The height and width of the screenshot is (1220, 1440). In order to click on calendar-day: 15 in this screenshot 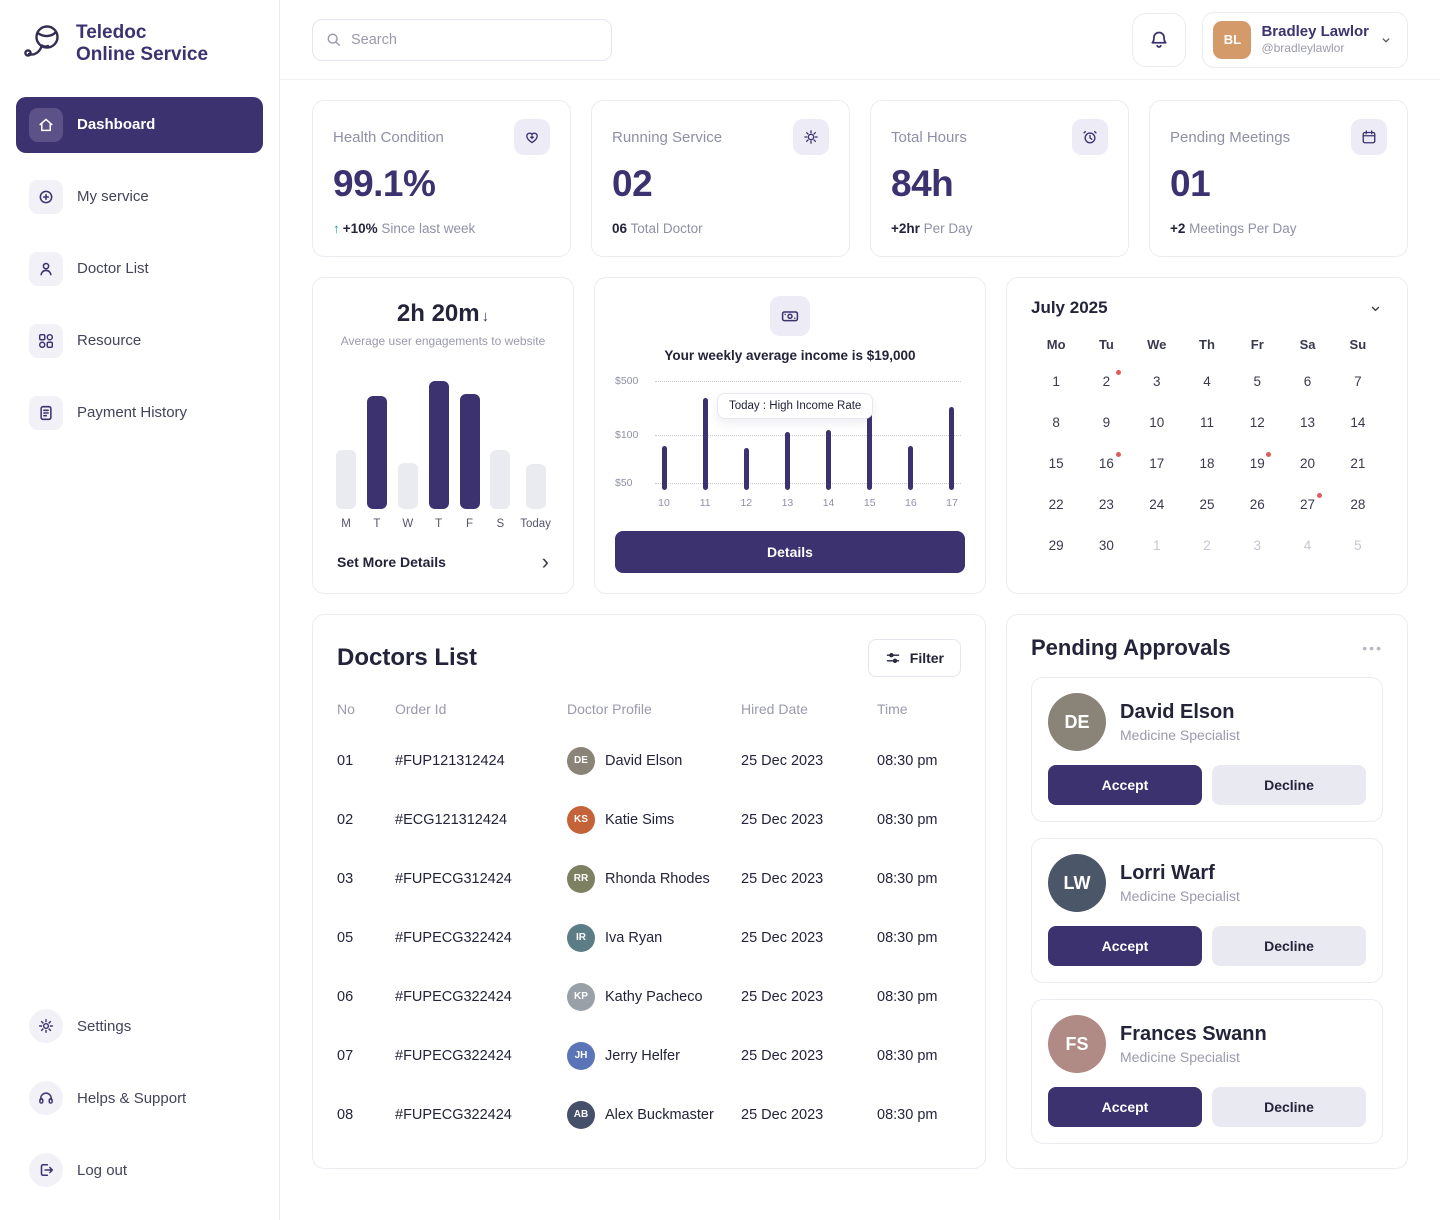, I will do `click(1056, 463)`.